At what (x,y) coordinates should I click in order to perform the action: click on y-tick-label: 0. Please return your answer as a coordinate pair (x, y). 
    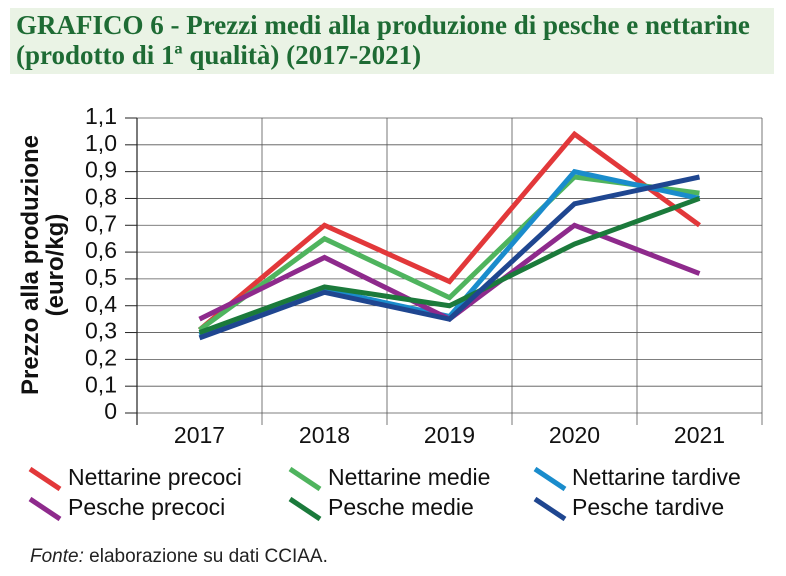
    Looking at the image, I should click on (110, 411).